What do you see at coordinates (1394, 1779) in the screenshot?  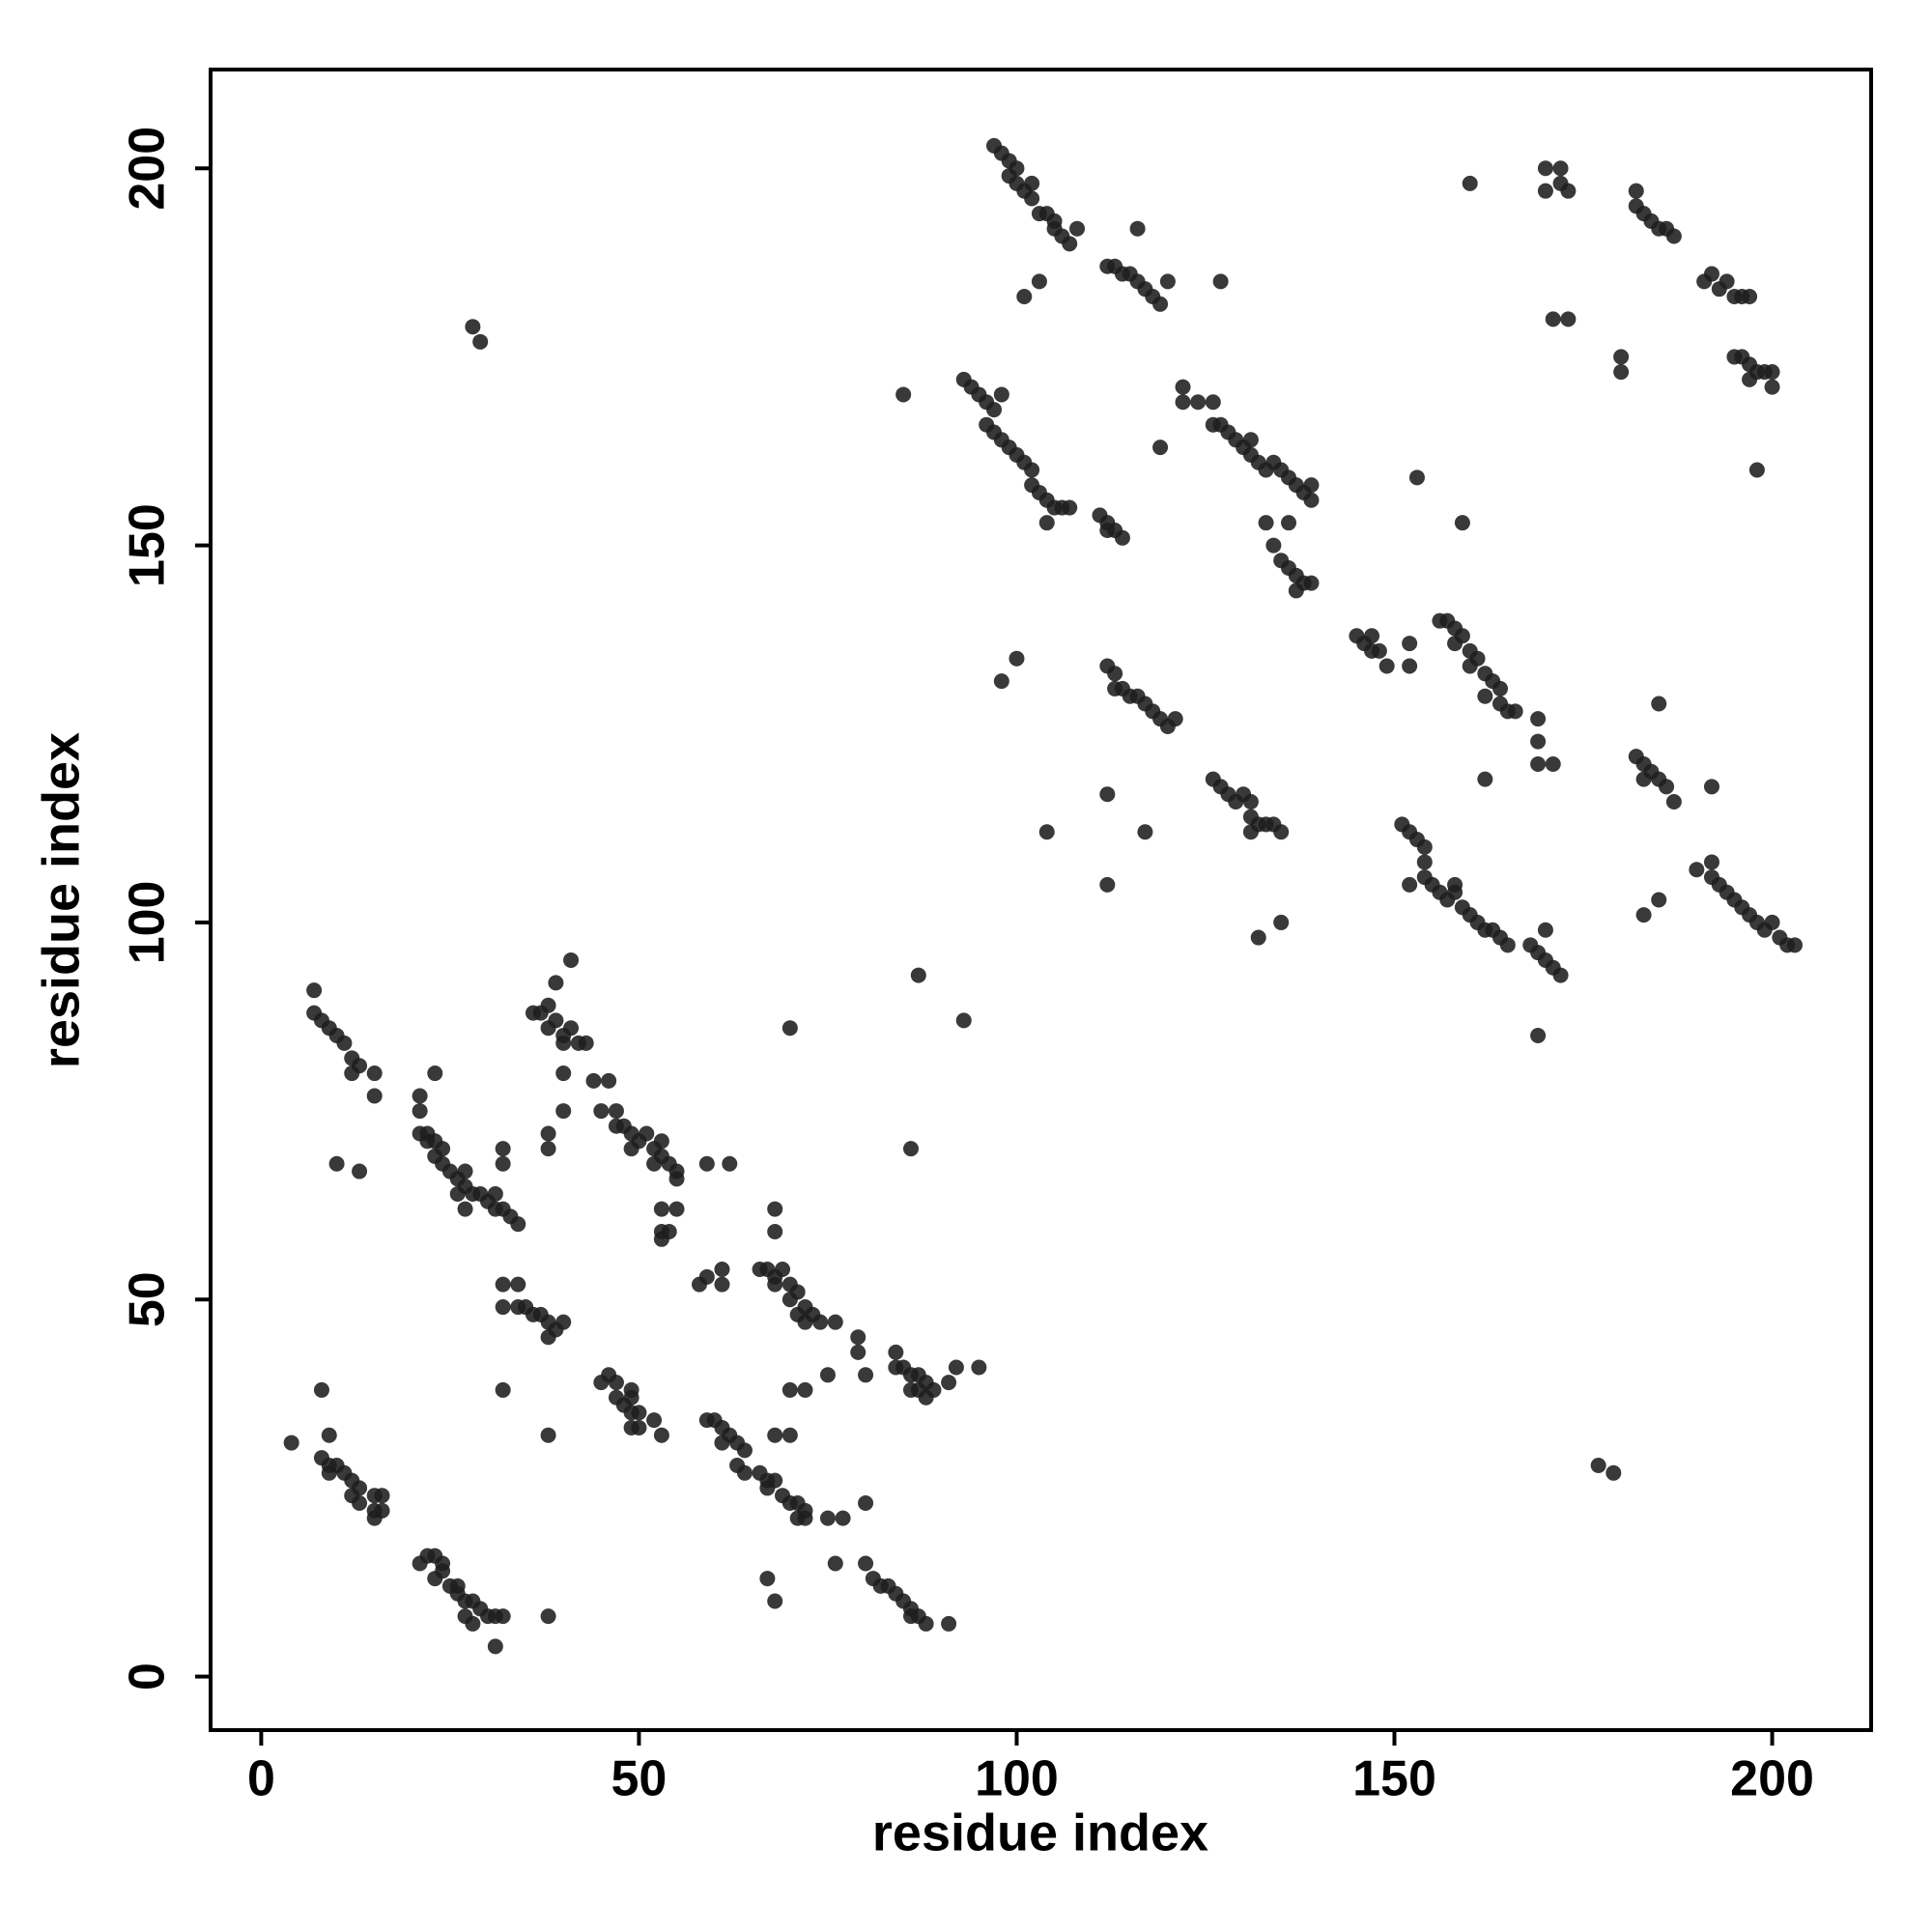 I see `x-tick-label: 150` at bounding box center [1394, 1779].